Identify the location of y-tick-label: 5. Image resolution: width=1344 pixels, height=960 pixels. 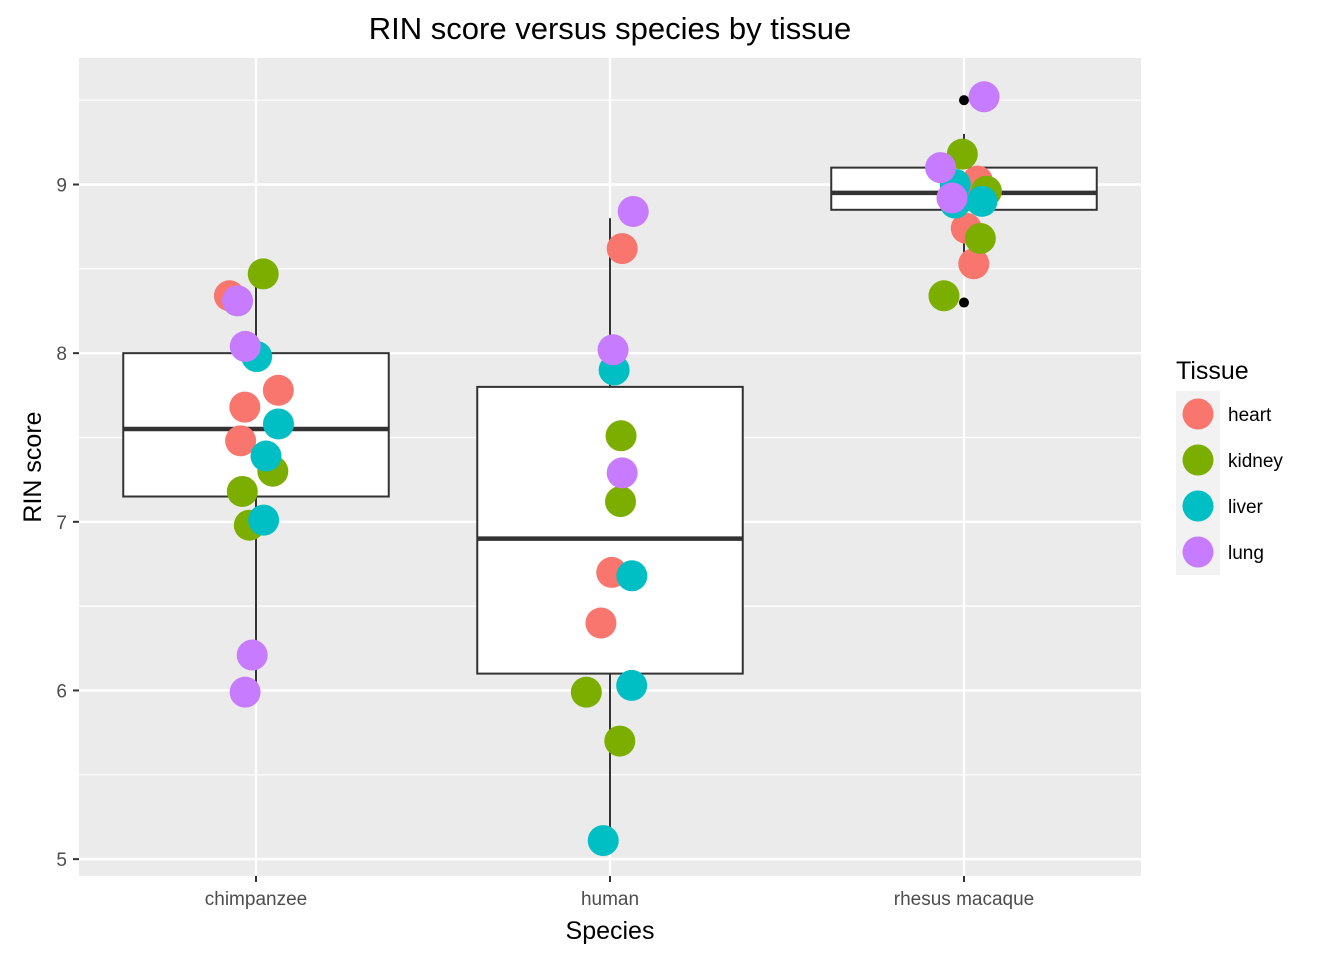
(61, 860).